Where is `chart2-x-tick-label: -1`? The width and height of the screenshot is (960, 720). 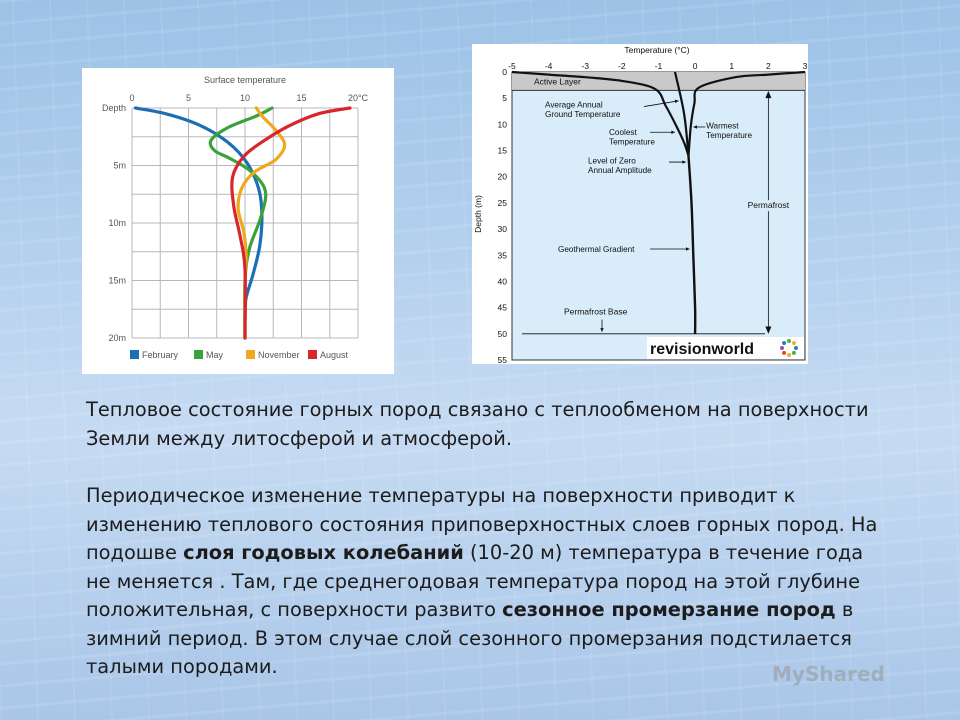
chart2-x-tick-label: -1 is located at coordinates (659, 66).